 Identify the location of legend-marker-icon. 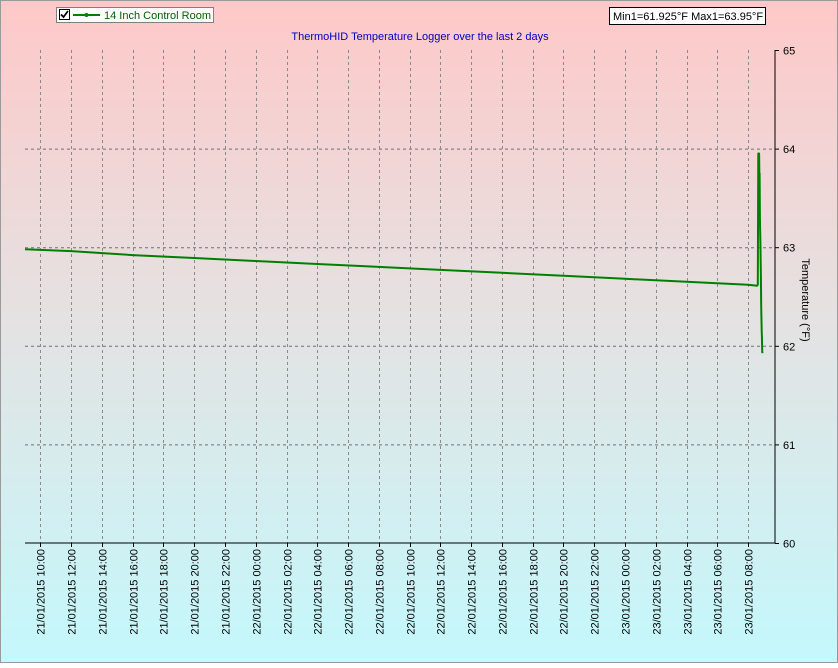
(86, 15).